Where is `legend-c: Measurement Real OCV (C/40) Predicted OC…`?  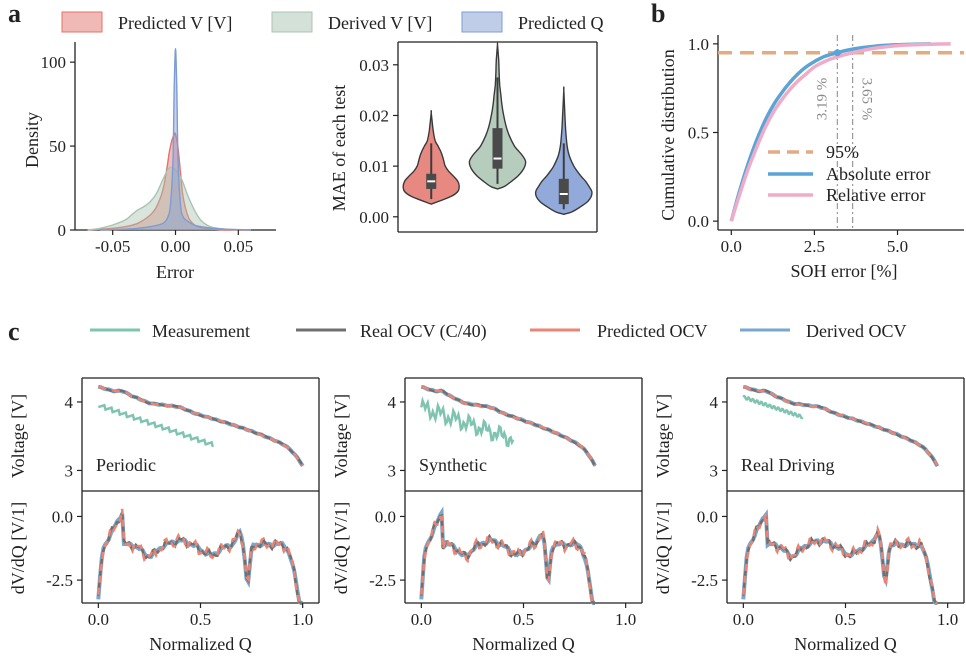
legend-c: Measurement Real OCV (C/40) Predicted OC… is located at coordinates (498, 331).